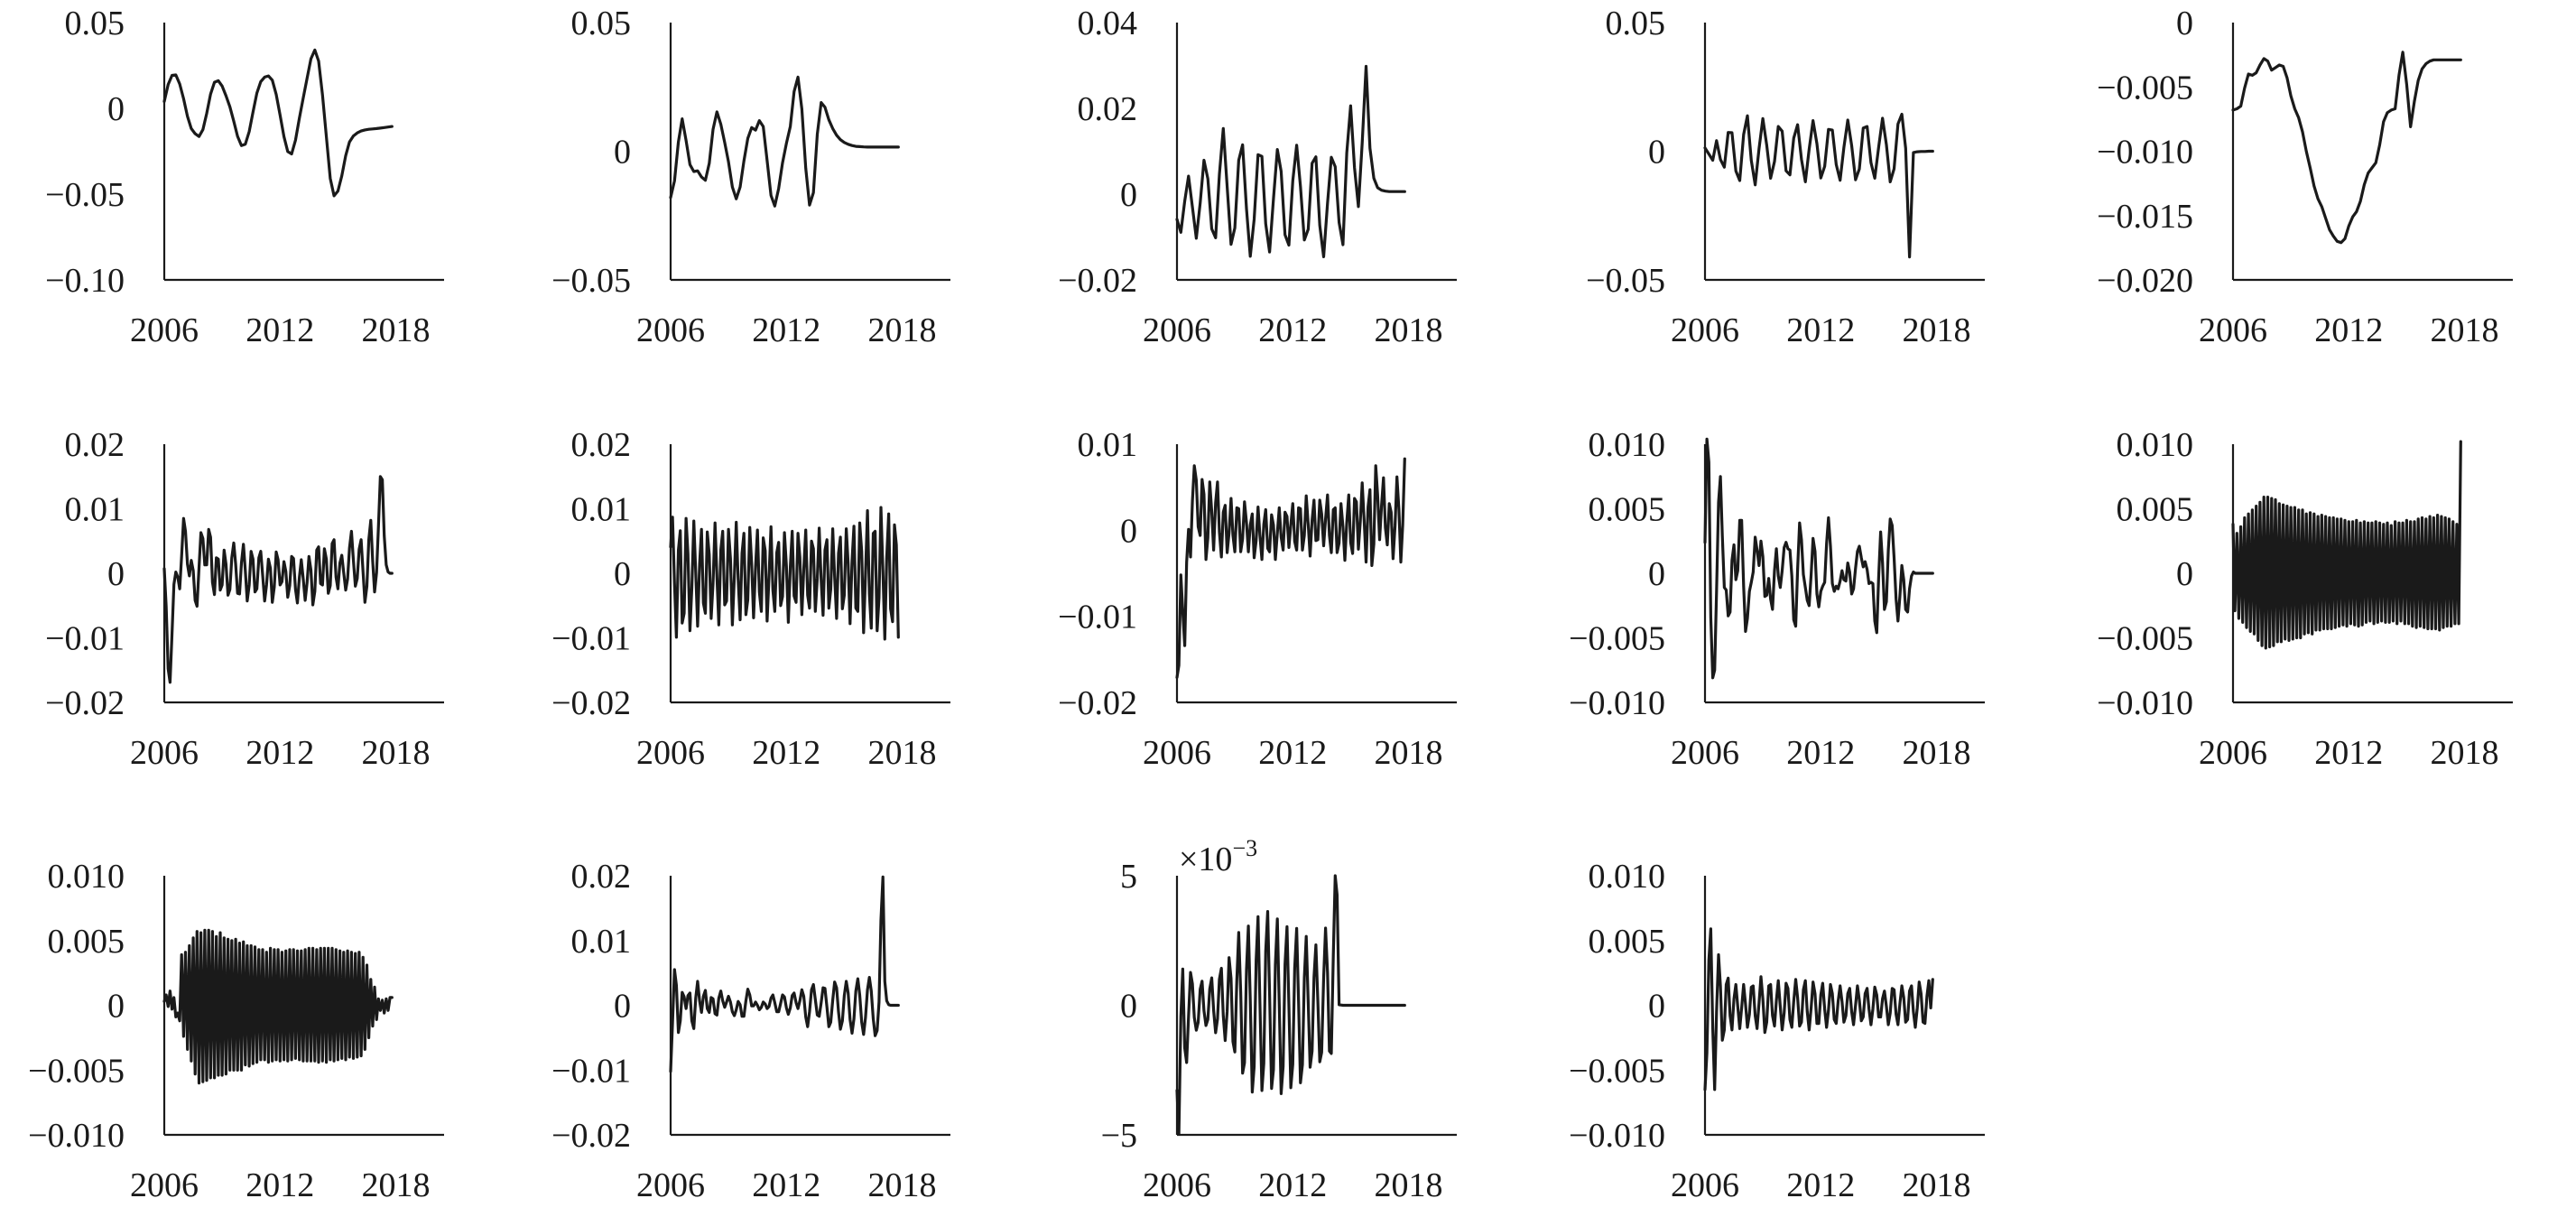  Describe the element at coordinates (2145, 217) in the screenshot. I see `y-tick-label: −0.015` at that location.